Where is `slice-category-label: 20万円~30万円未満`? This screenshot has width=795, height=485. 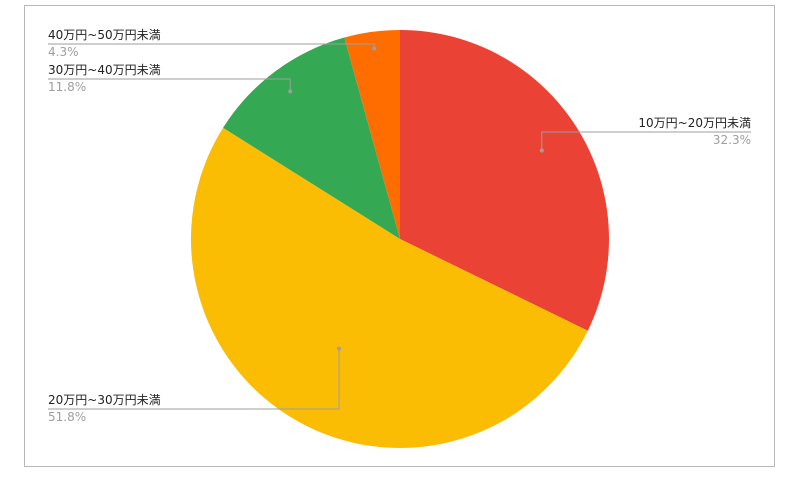 slice-category-label: 20万円~30万円未満 is located at coordinates (104, 400).